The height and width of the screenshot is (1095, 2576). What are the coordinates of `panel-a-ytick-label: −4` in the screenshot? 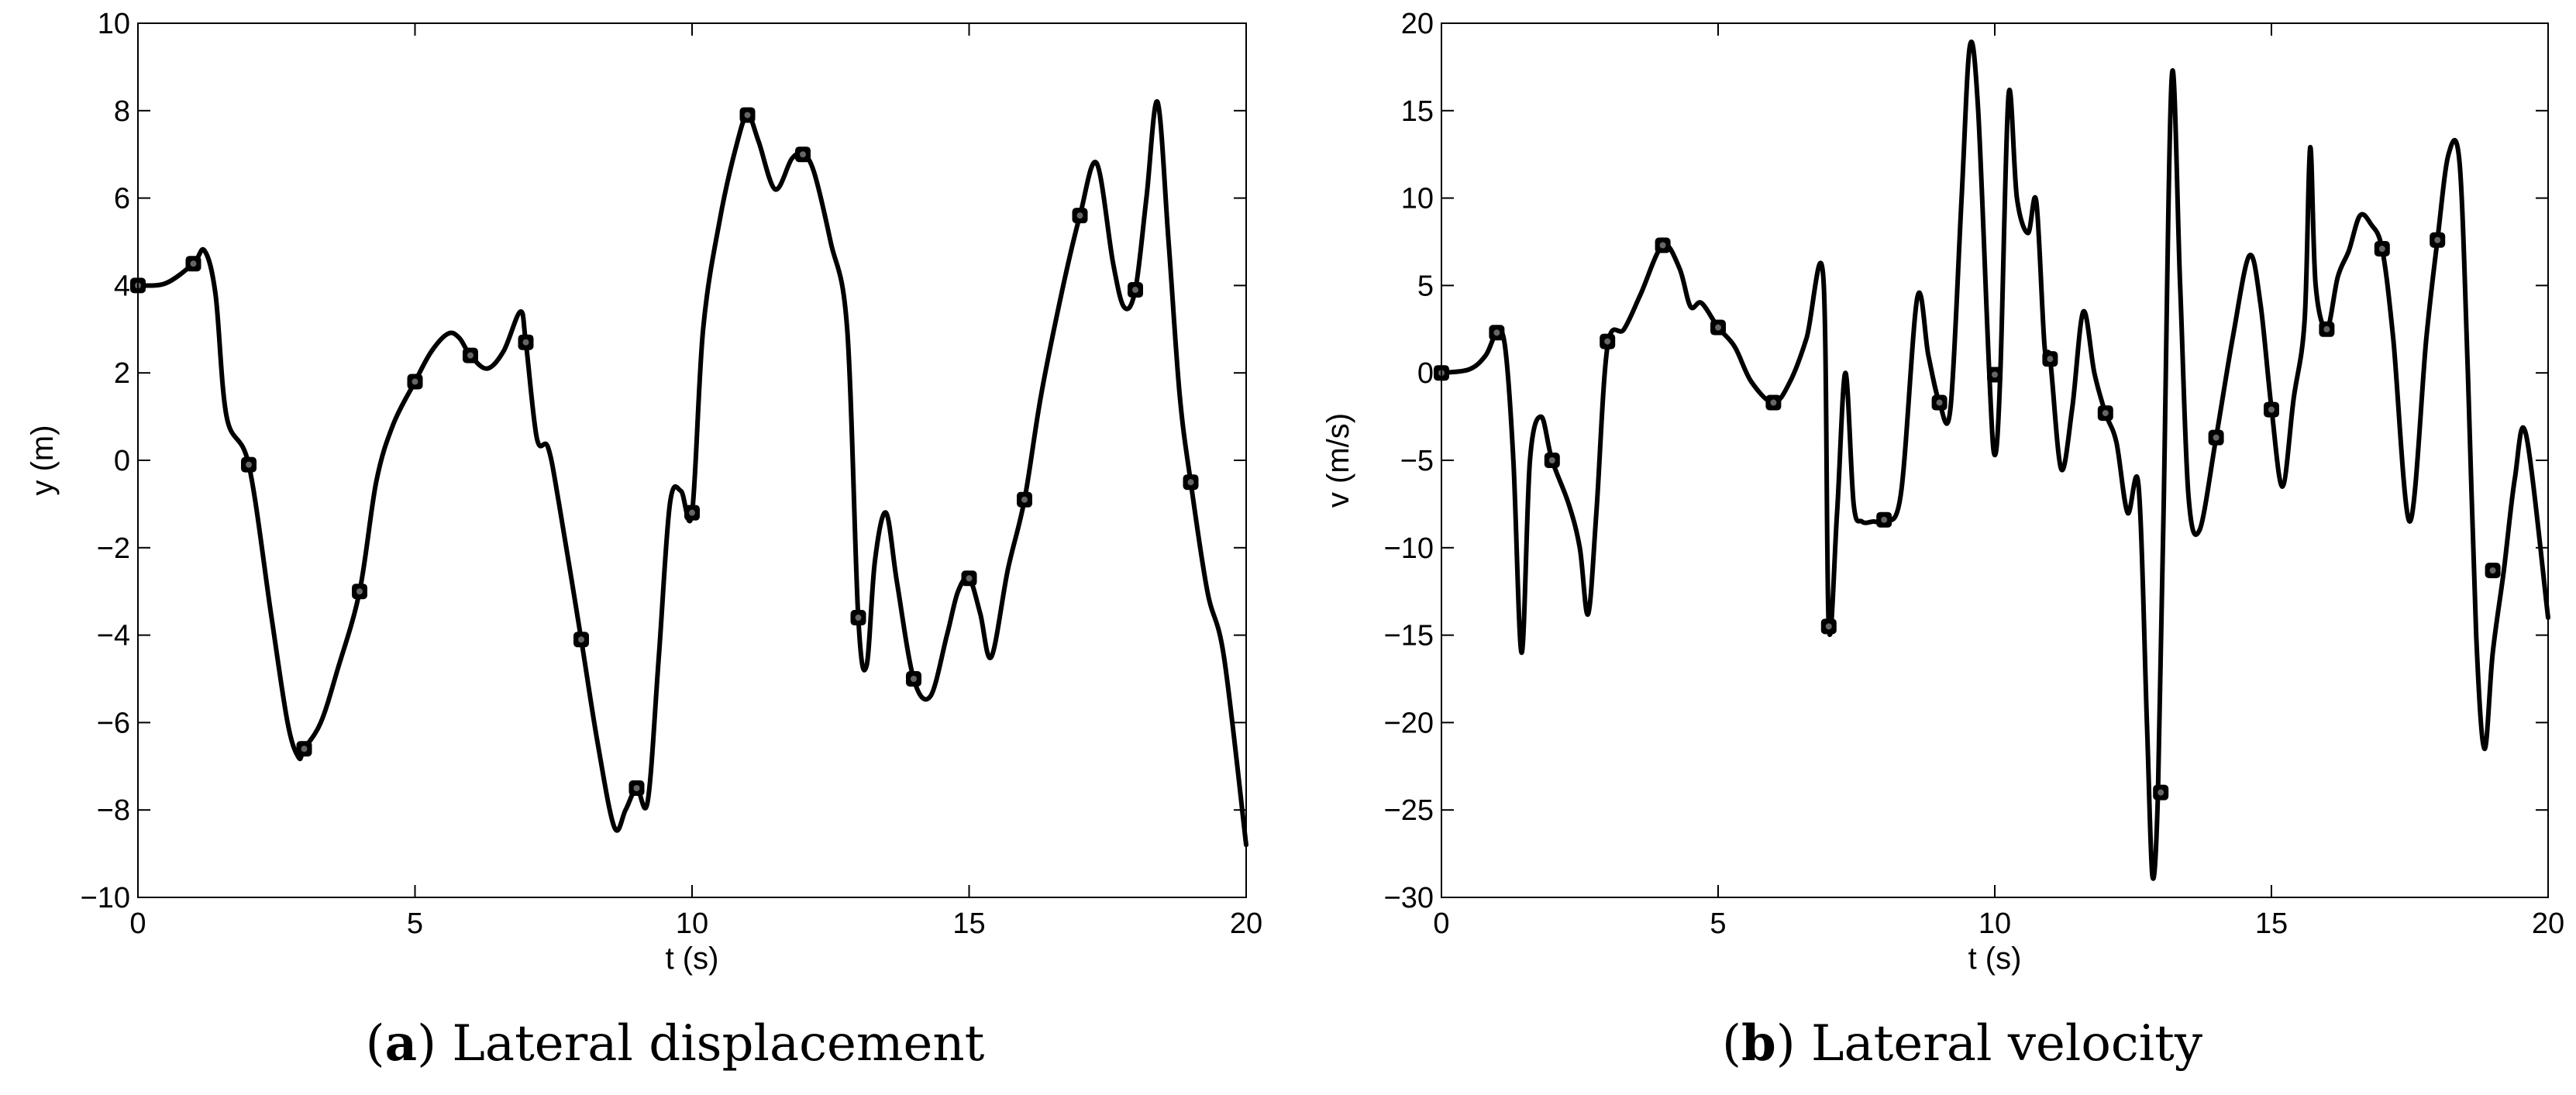 It's located at (113, 636).